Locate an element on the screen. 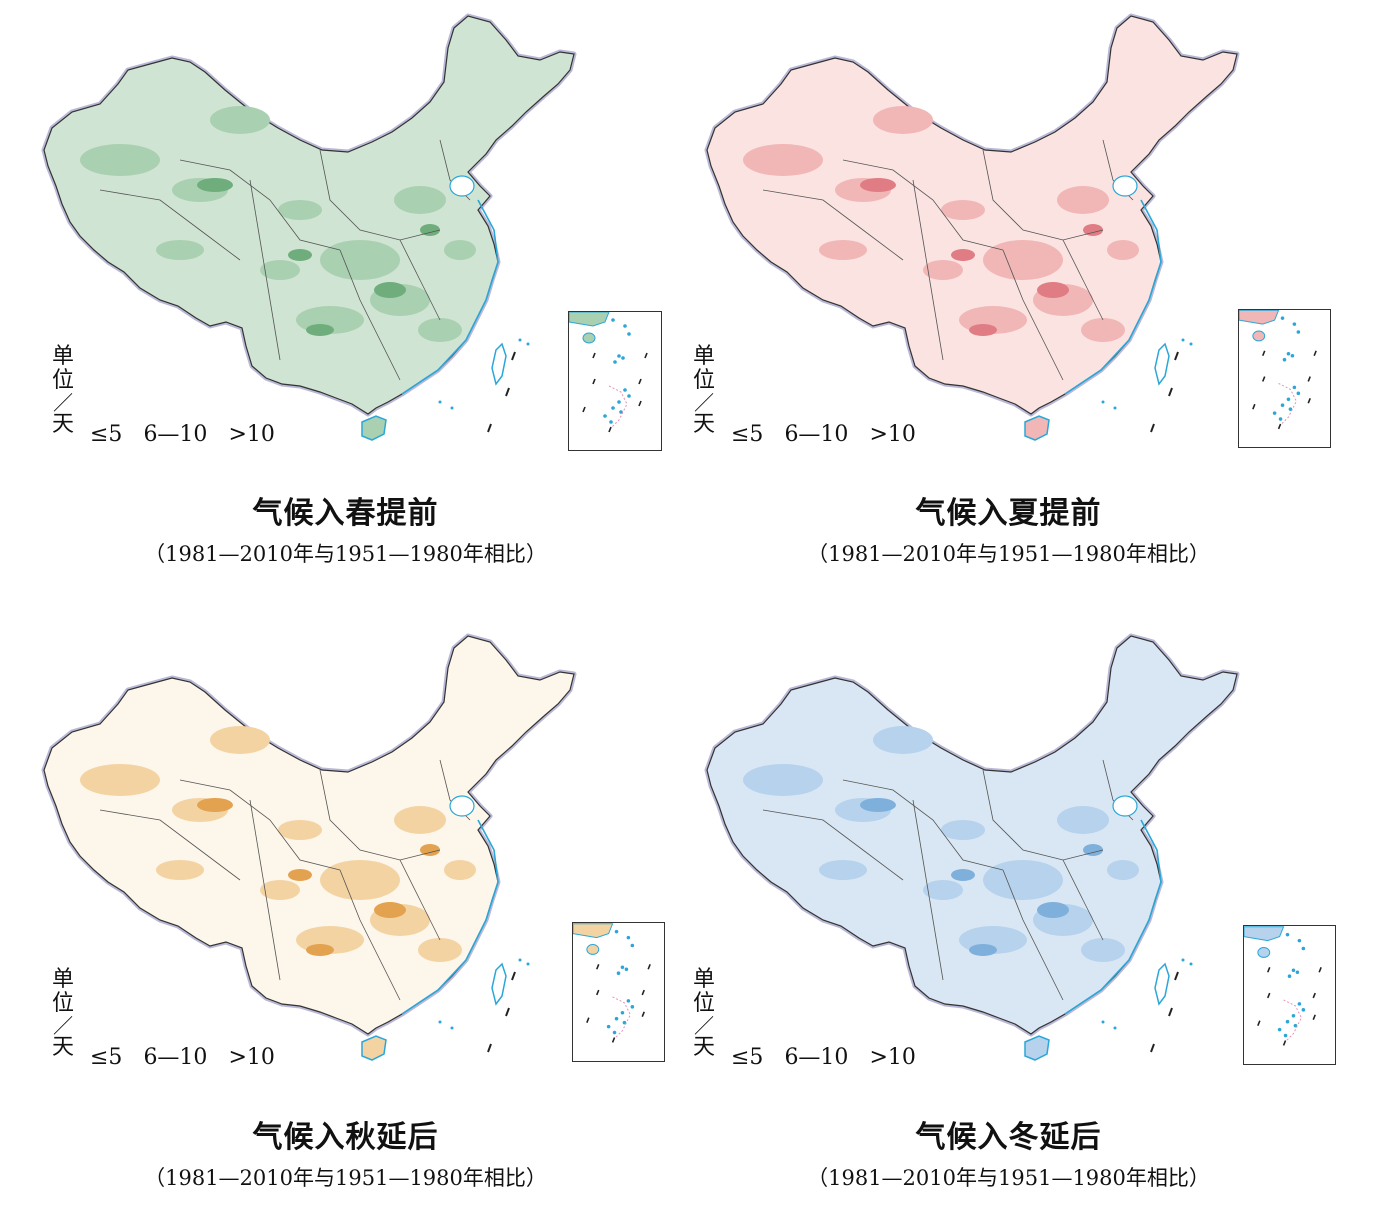 Image resolution: width=1383 pixels, height=1224 pixels. map-caption: 气候入夏提前 （1981—2010年与1951—1980年相比） is located at coordinates (1008, 528).